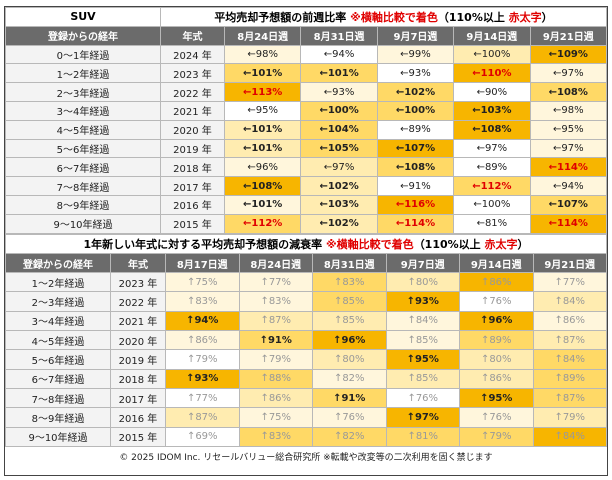 The image size is (612, 480). I want to click on data-row: 4〜5年経過 2020 年 ←101% ←104% ←89% ←108% ←95%, so click(306, 129).